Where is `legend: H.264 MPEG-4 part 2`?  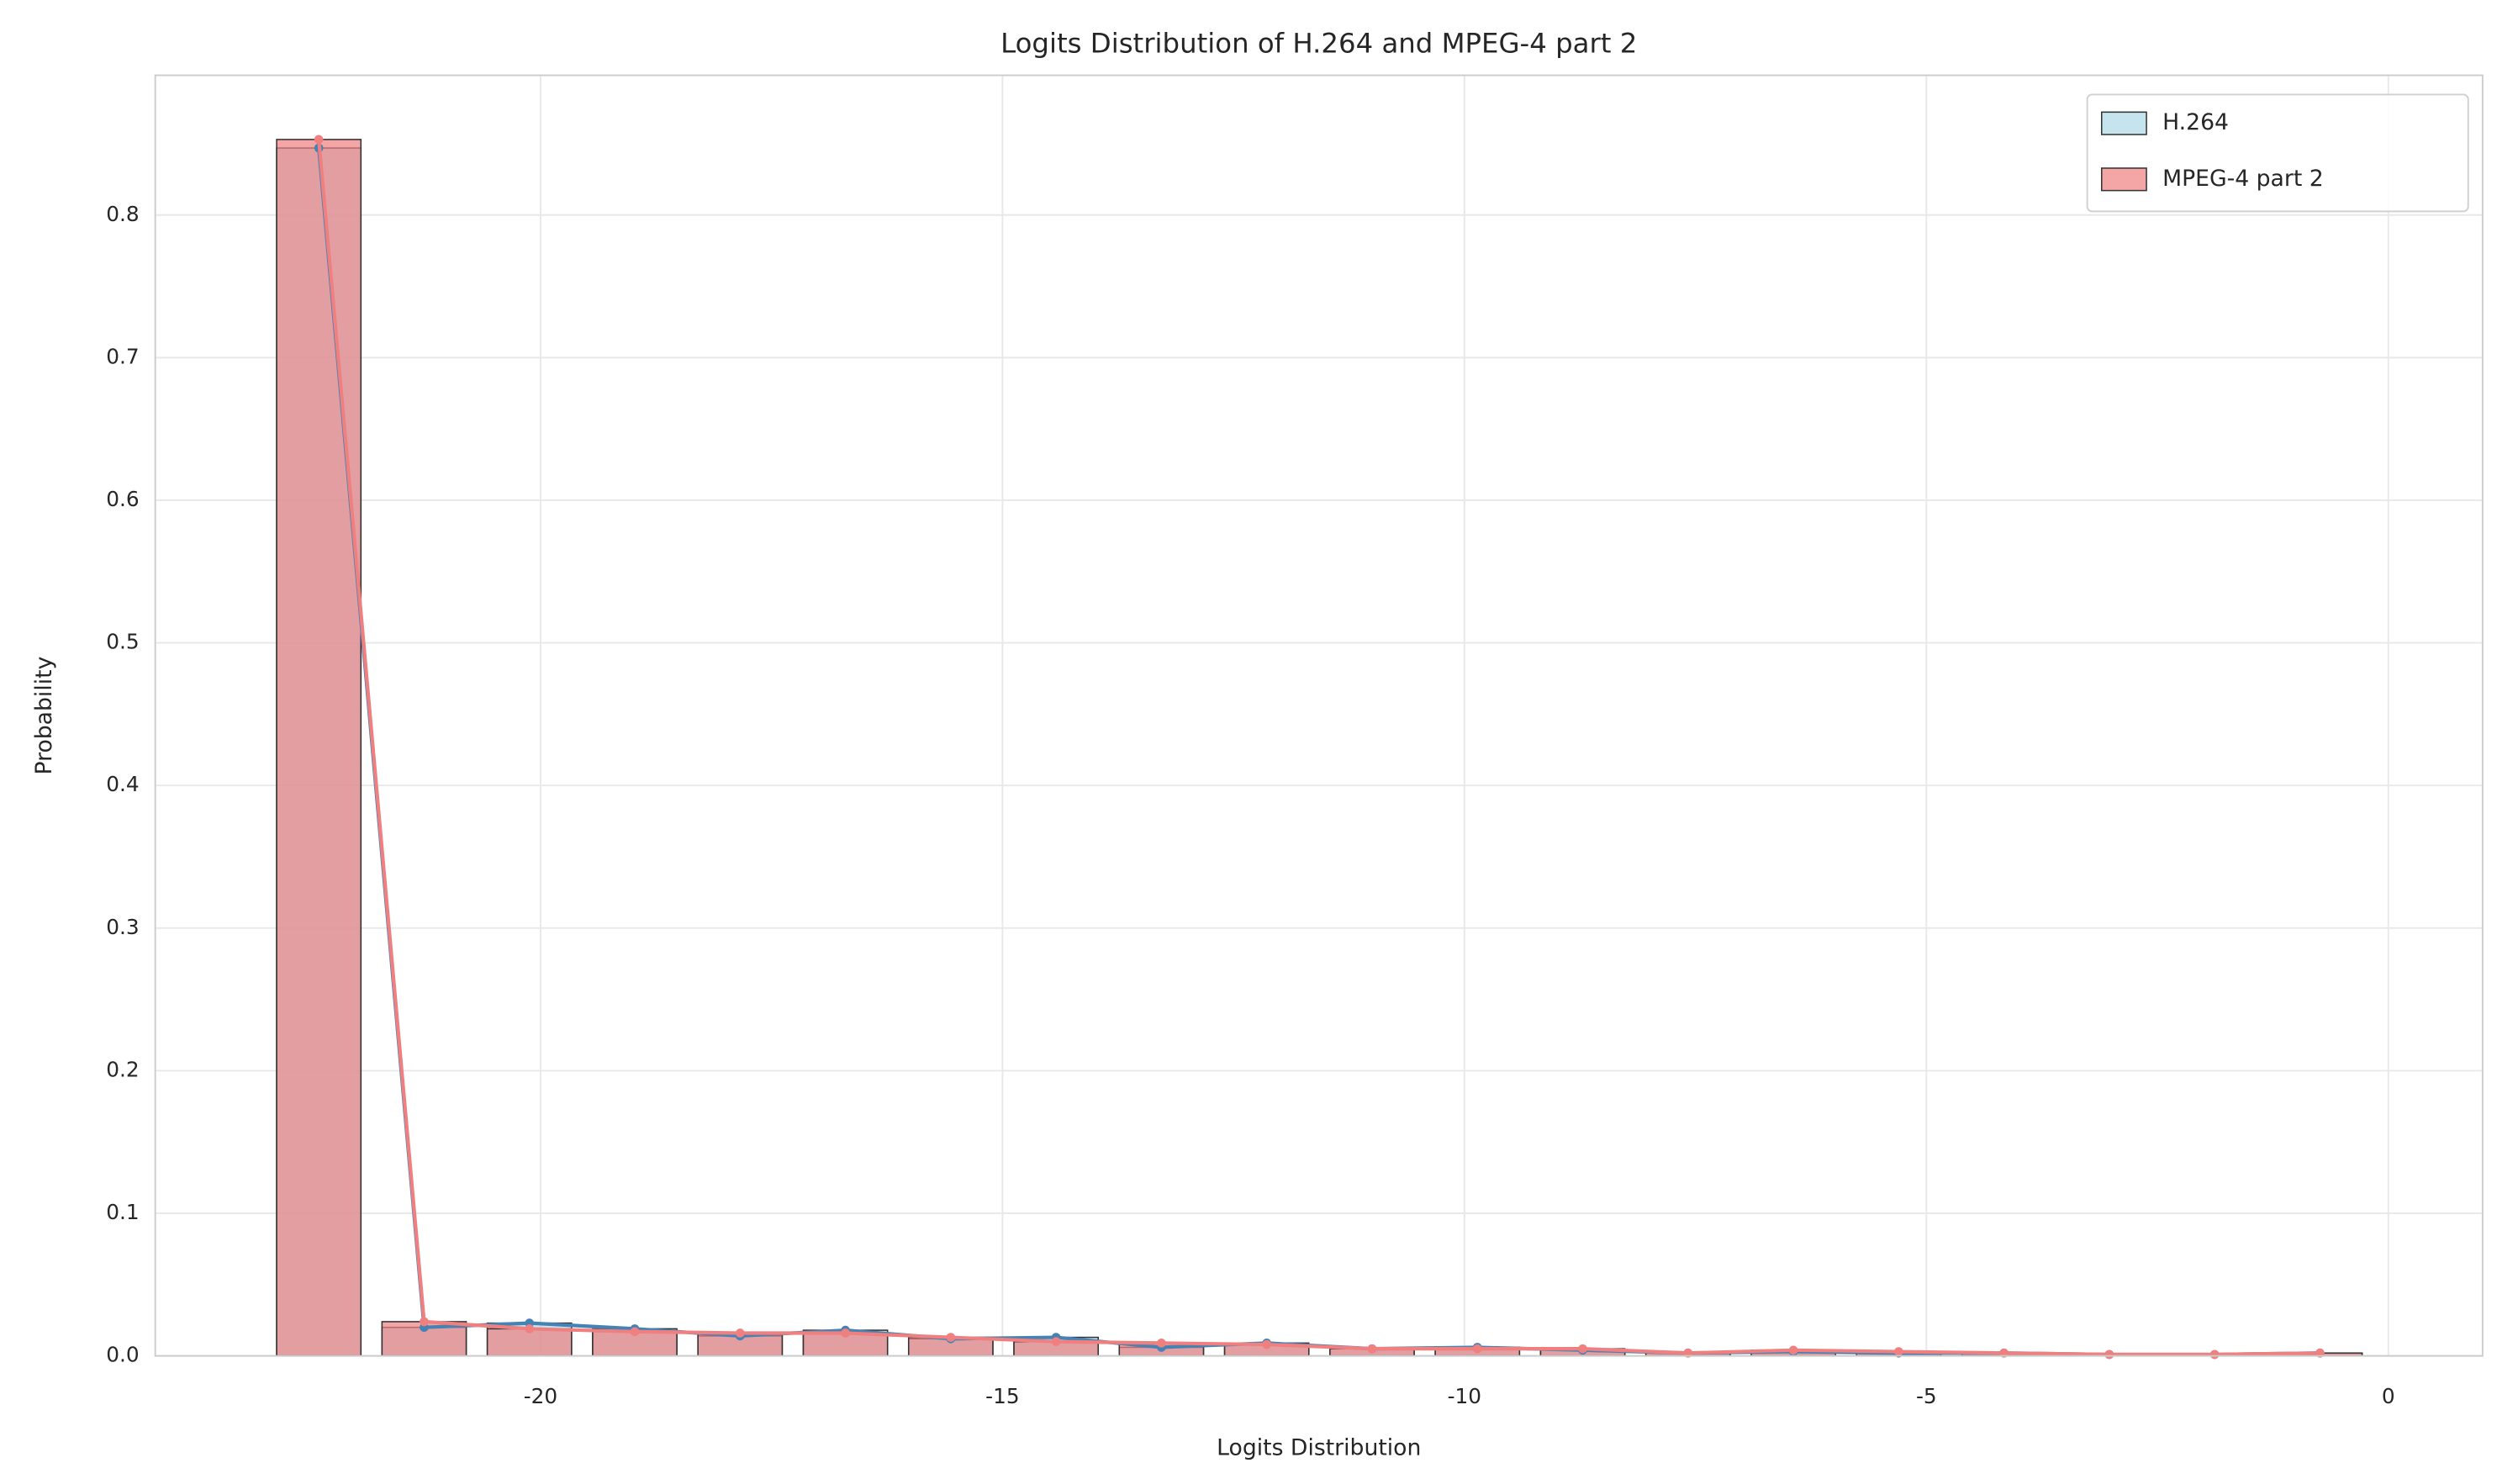 legend: H.264 MPEG-4 part 2 is located at coordinates (2277, 153).